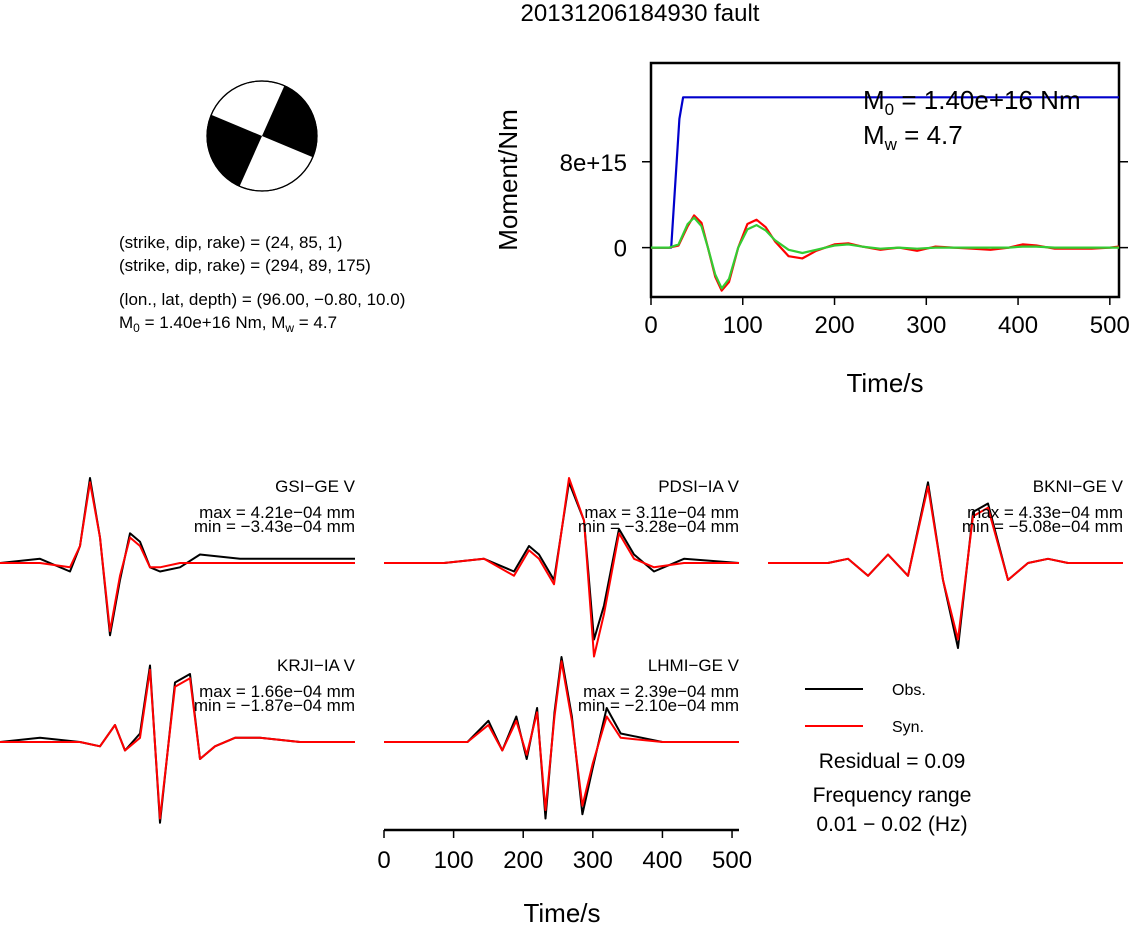 This screenshot has width=1137, height=926. What do you see at coordinates (1018, 325) in the screenshot?
I see `moment-xtick-label: 400` at bounding box center [1018, 325].